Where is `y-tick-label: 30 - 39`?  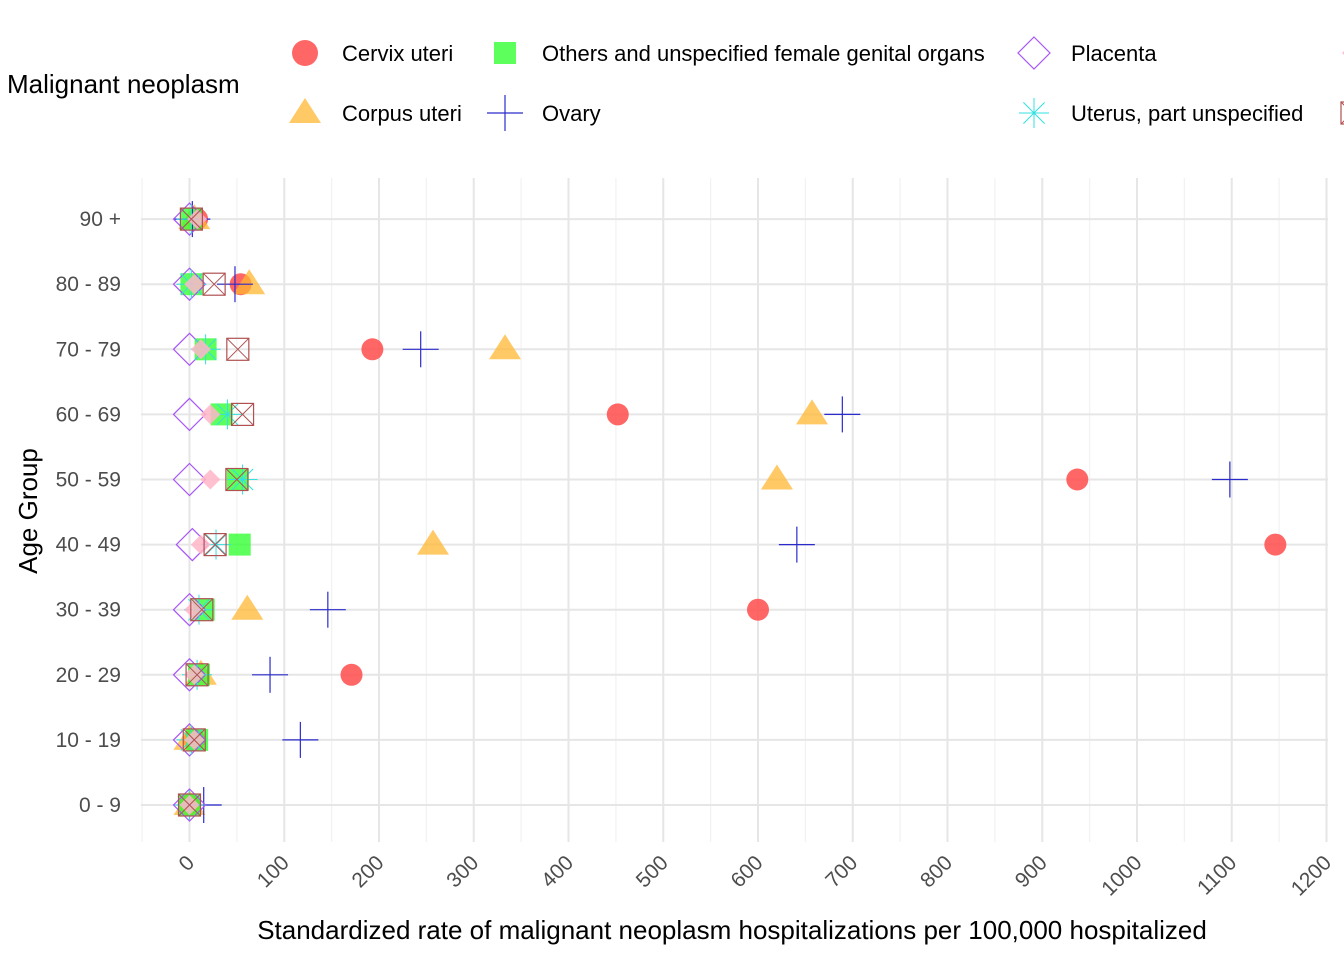
y-tick-label: 30 - 39 is located at coordinates (88, 610).